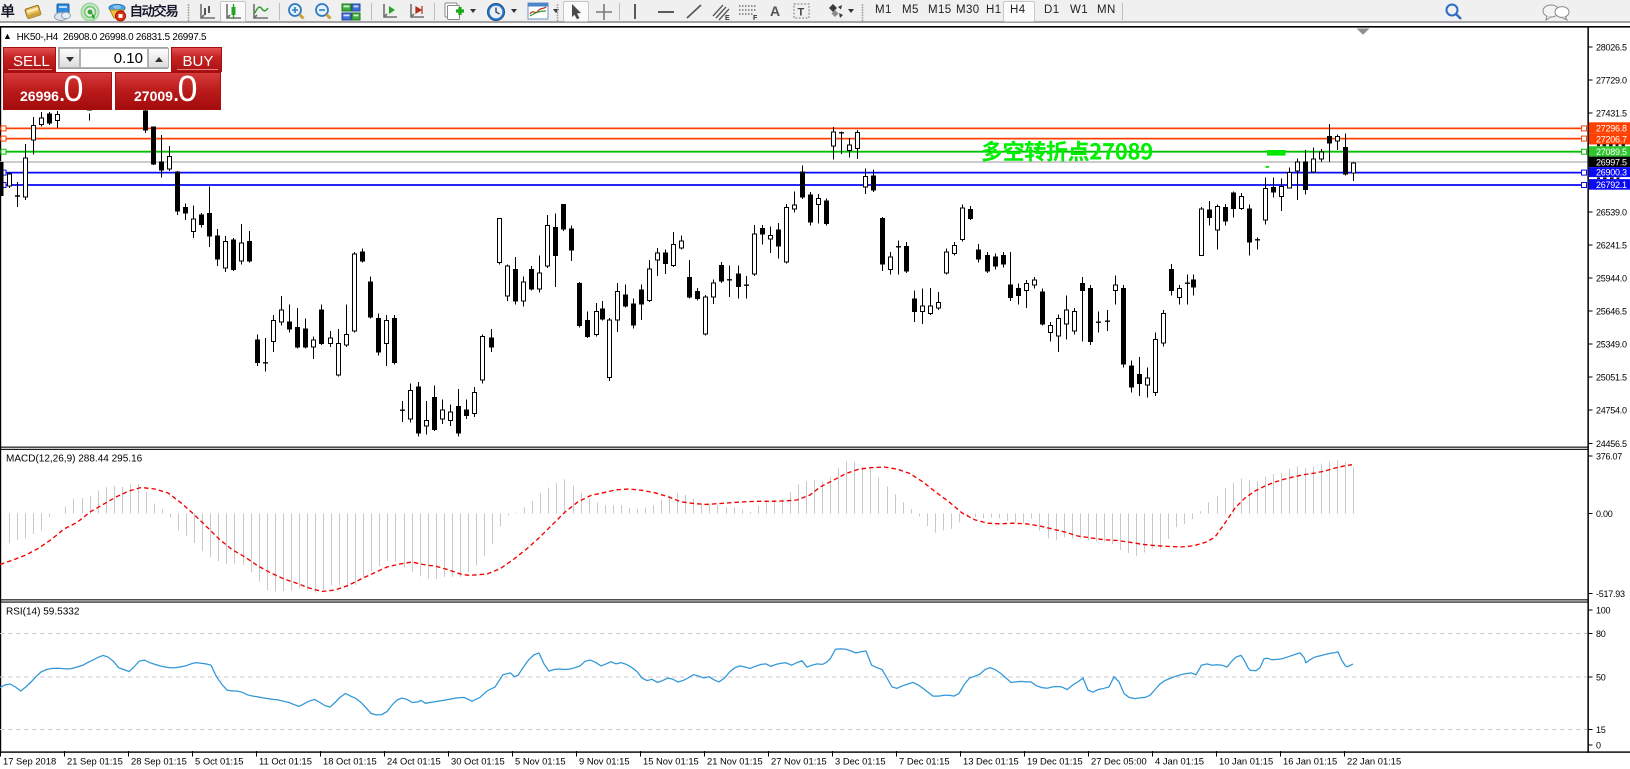  What do you see at coordinates (1611, 411) in the screenshot?
I see `svg-text: 24754.0` at bounding box center [1611, 411].